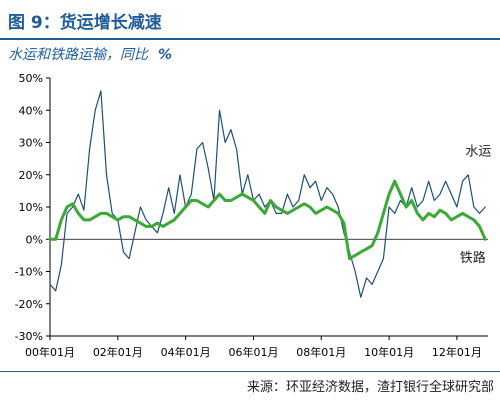 The height and width of the screenshot is (400, 500). Describe the element at coordinates (389, 352) in the screenshot. I see `x-tick-label: 10年01月` at that location.